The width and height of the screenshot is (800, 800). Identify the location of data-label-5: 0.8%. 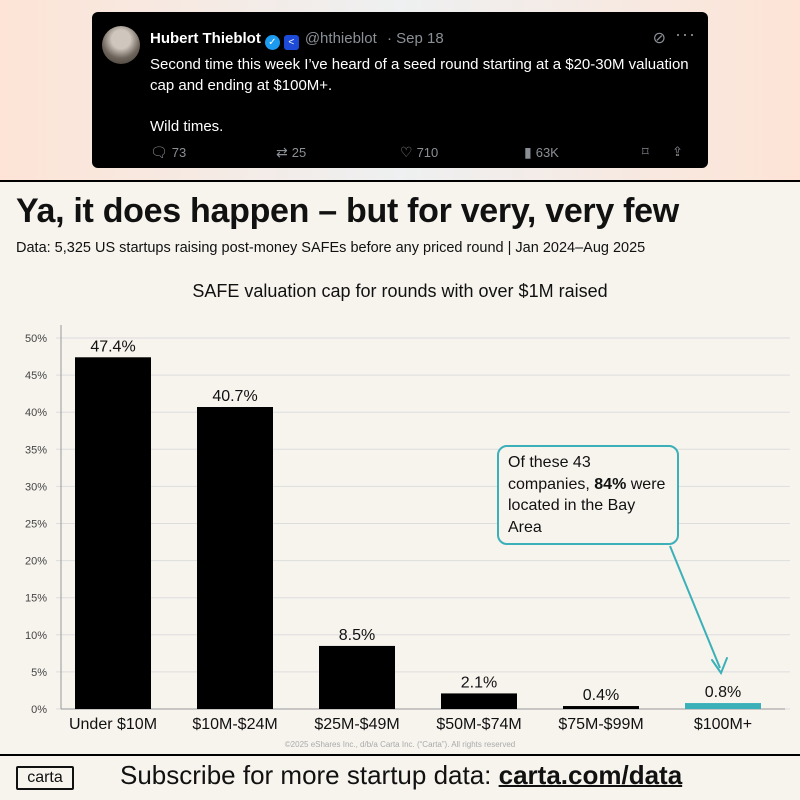
(723, 692).